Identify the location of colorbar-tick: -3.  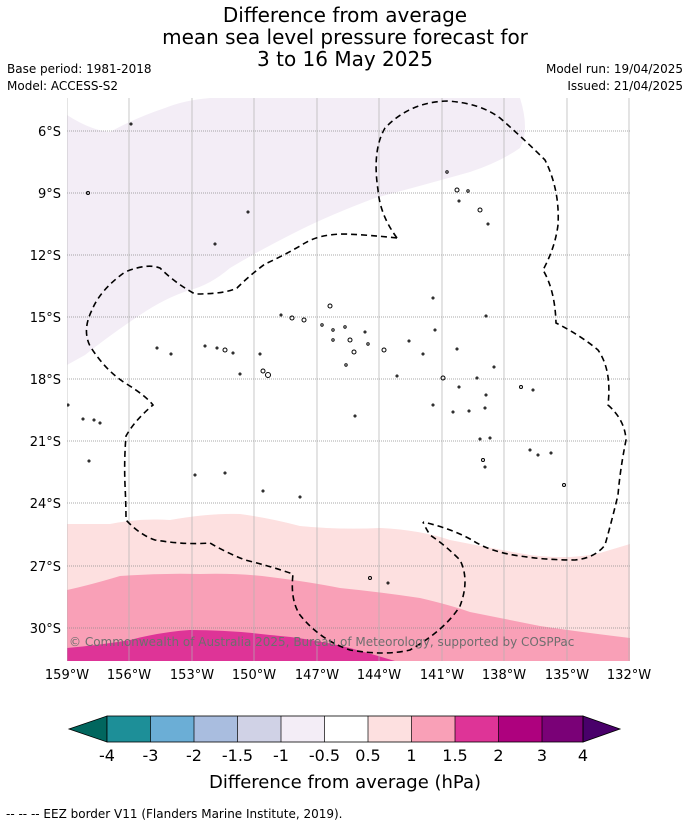
(151, 755).